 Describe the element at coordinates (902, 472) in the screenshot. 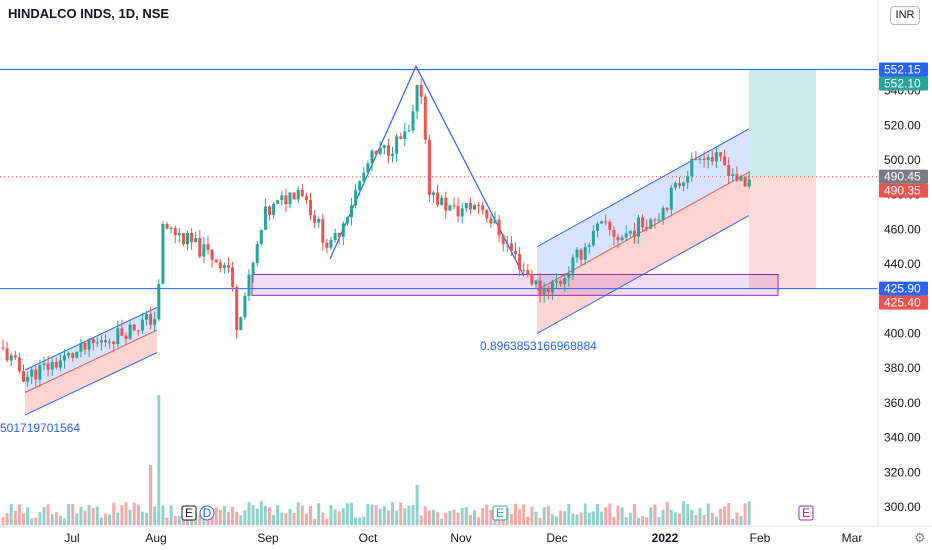

I see `y-tick-label: 320.00` at that location.